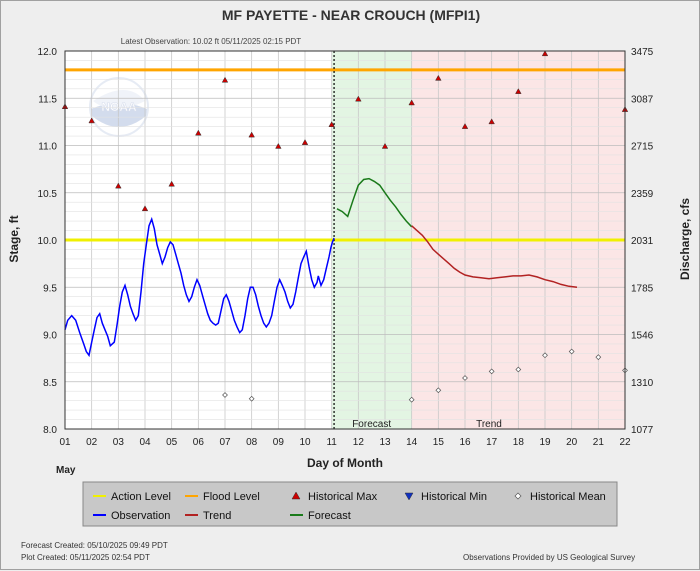  I want to click on legend-historical-max-label: Historical Max, so click(343, 497).